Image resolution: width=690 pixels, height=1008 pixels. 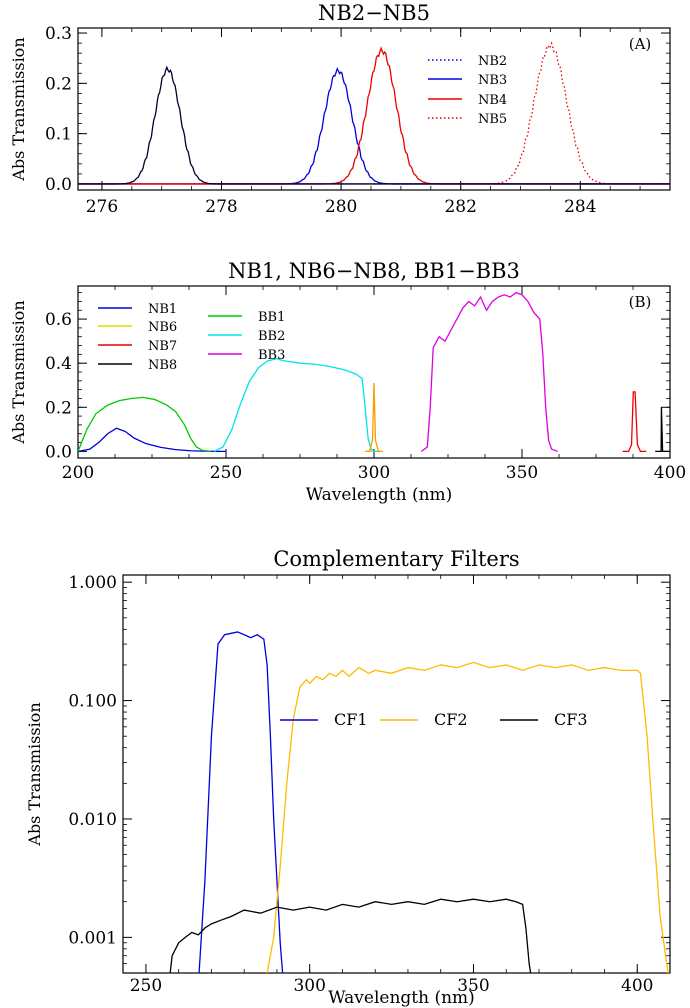 What do you see at coordinates (374, 13) in the screenshot?
I see `panel_a-title: NB2−NB5` at bounding box center [374, 13].